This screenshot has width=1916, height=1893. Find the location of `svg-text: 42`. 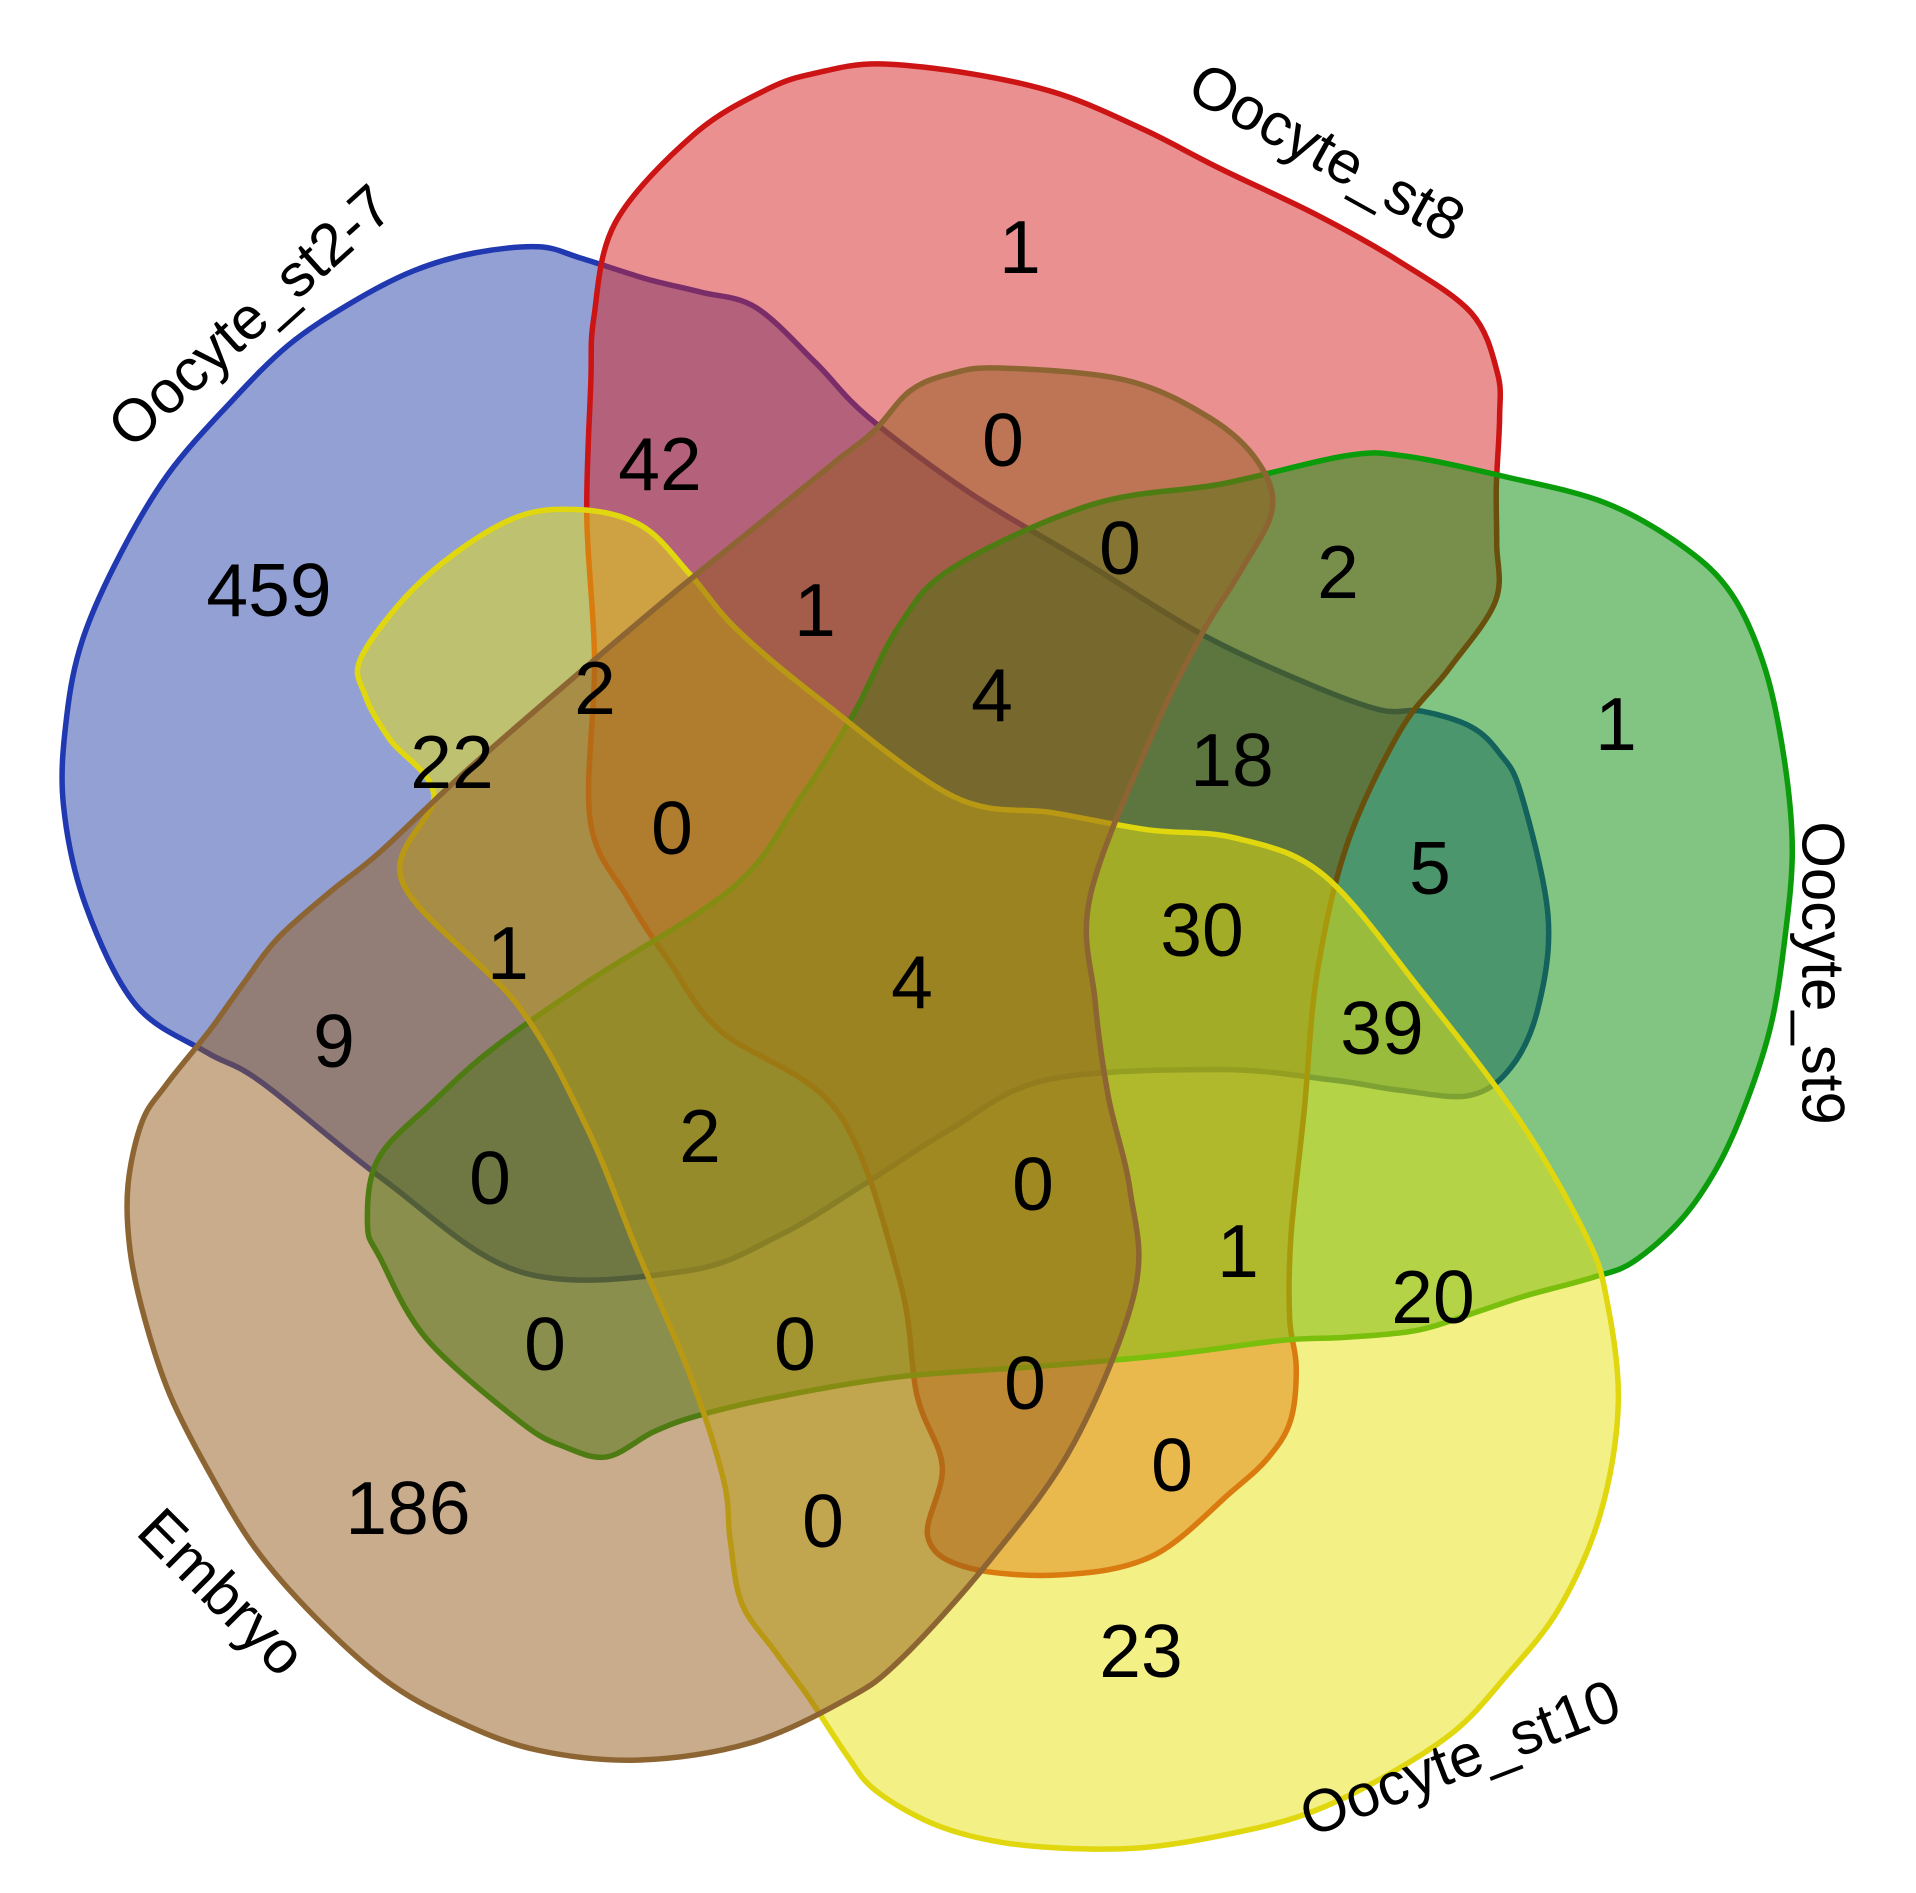

svg-text: 42 is located at coordinates (659, 464).